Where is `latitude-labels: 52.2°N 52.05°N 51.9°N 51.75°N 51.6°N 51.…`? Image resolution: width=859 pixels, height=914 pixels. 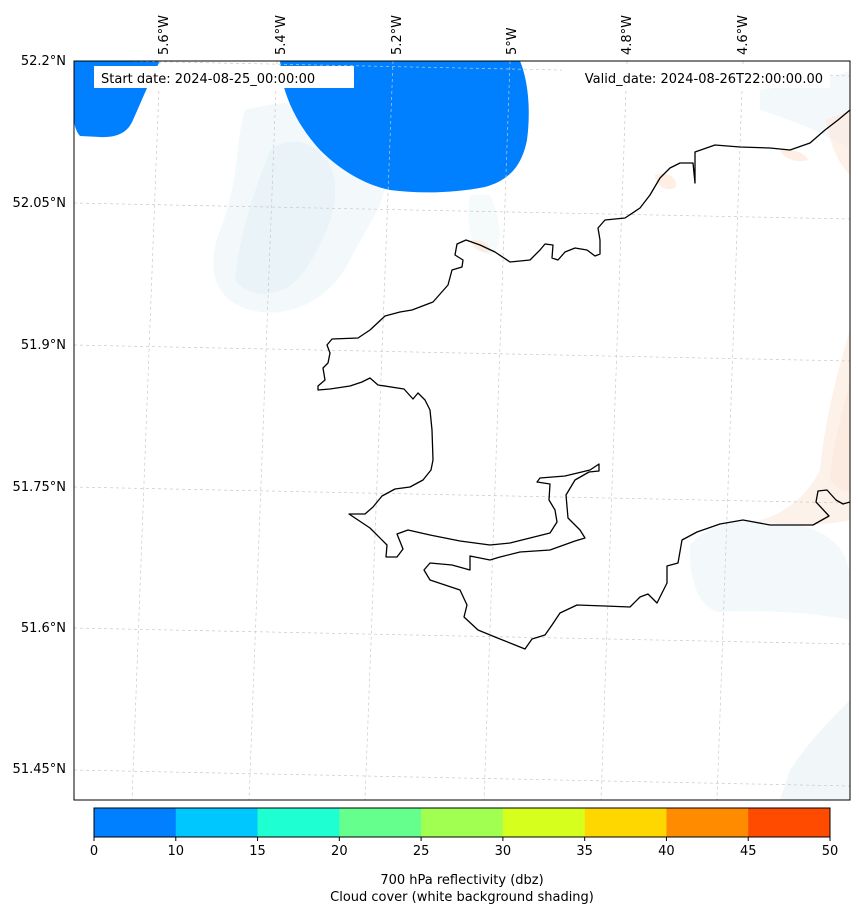
latitude-labels: 52.2°N 52.05°N 51.9°N 51.75°N 51.6°N 51.… is located at coordinates (39, 415).